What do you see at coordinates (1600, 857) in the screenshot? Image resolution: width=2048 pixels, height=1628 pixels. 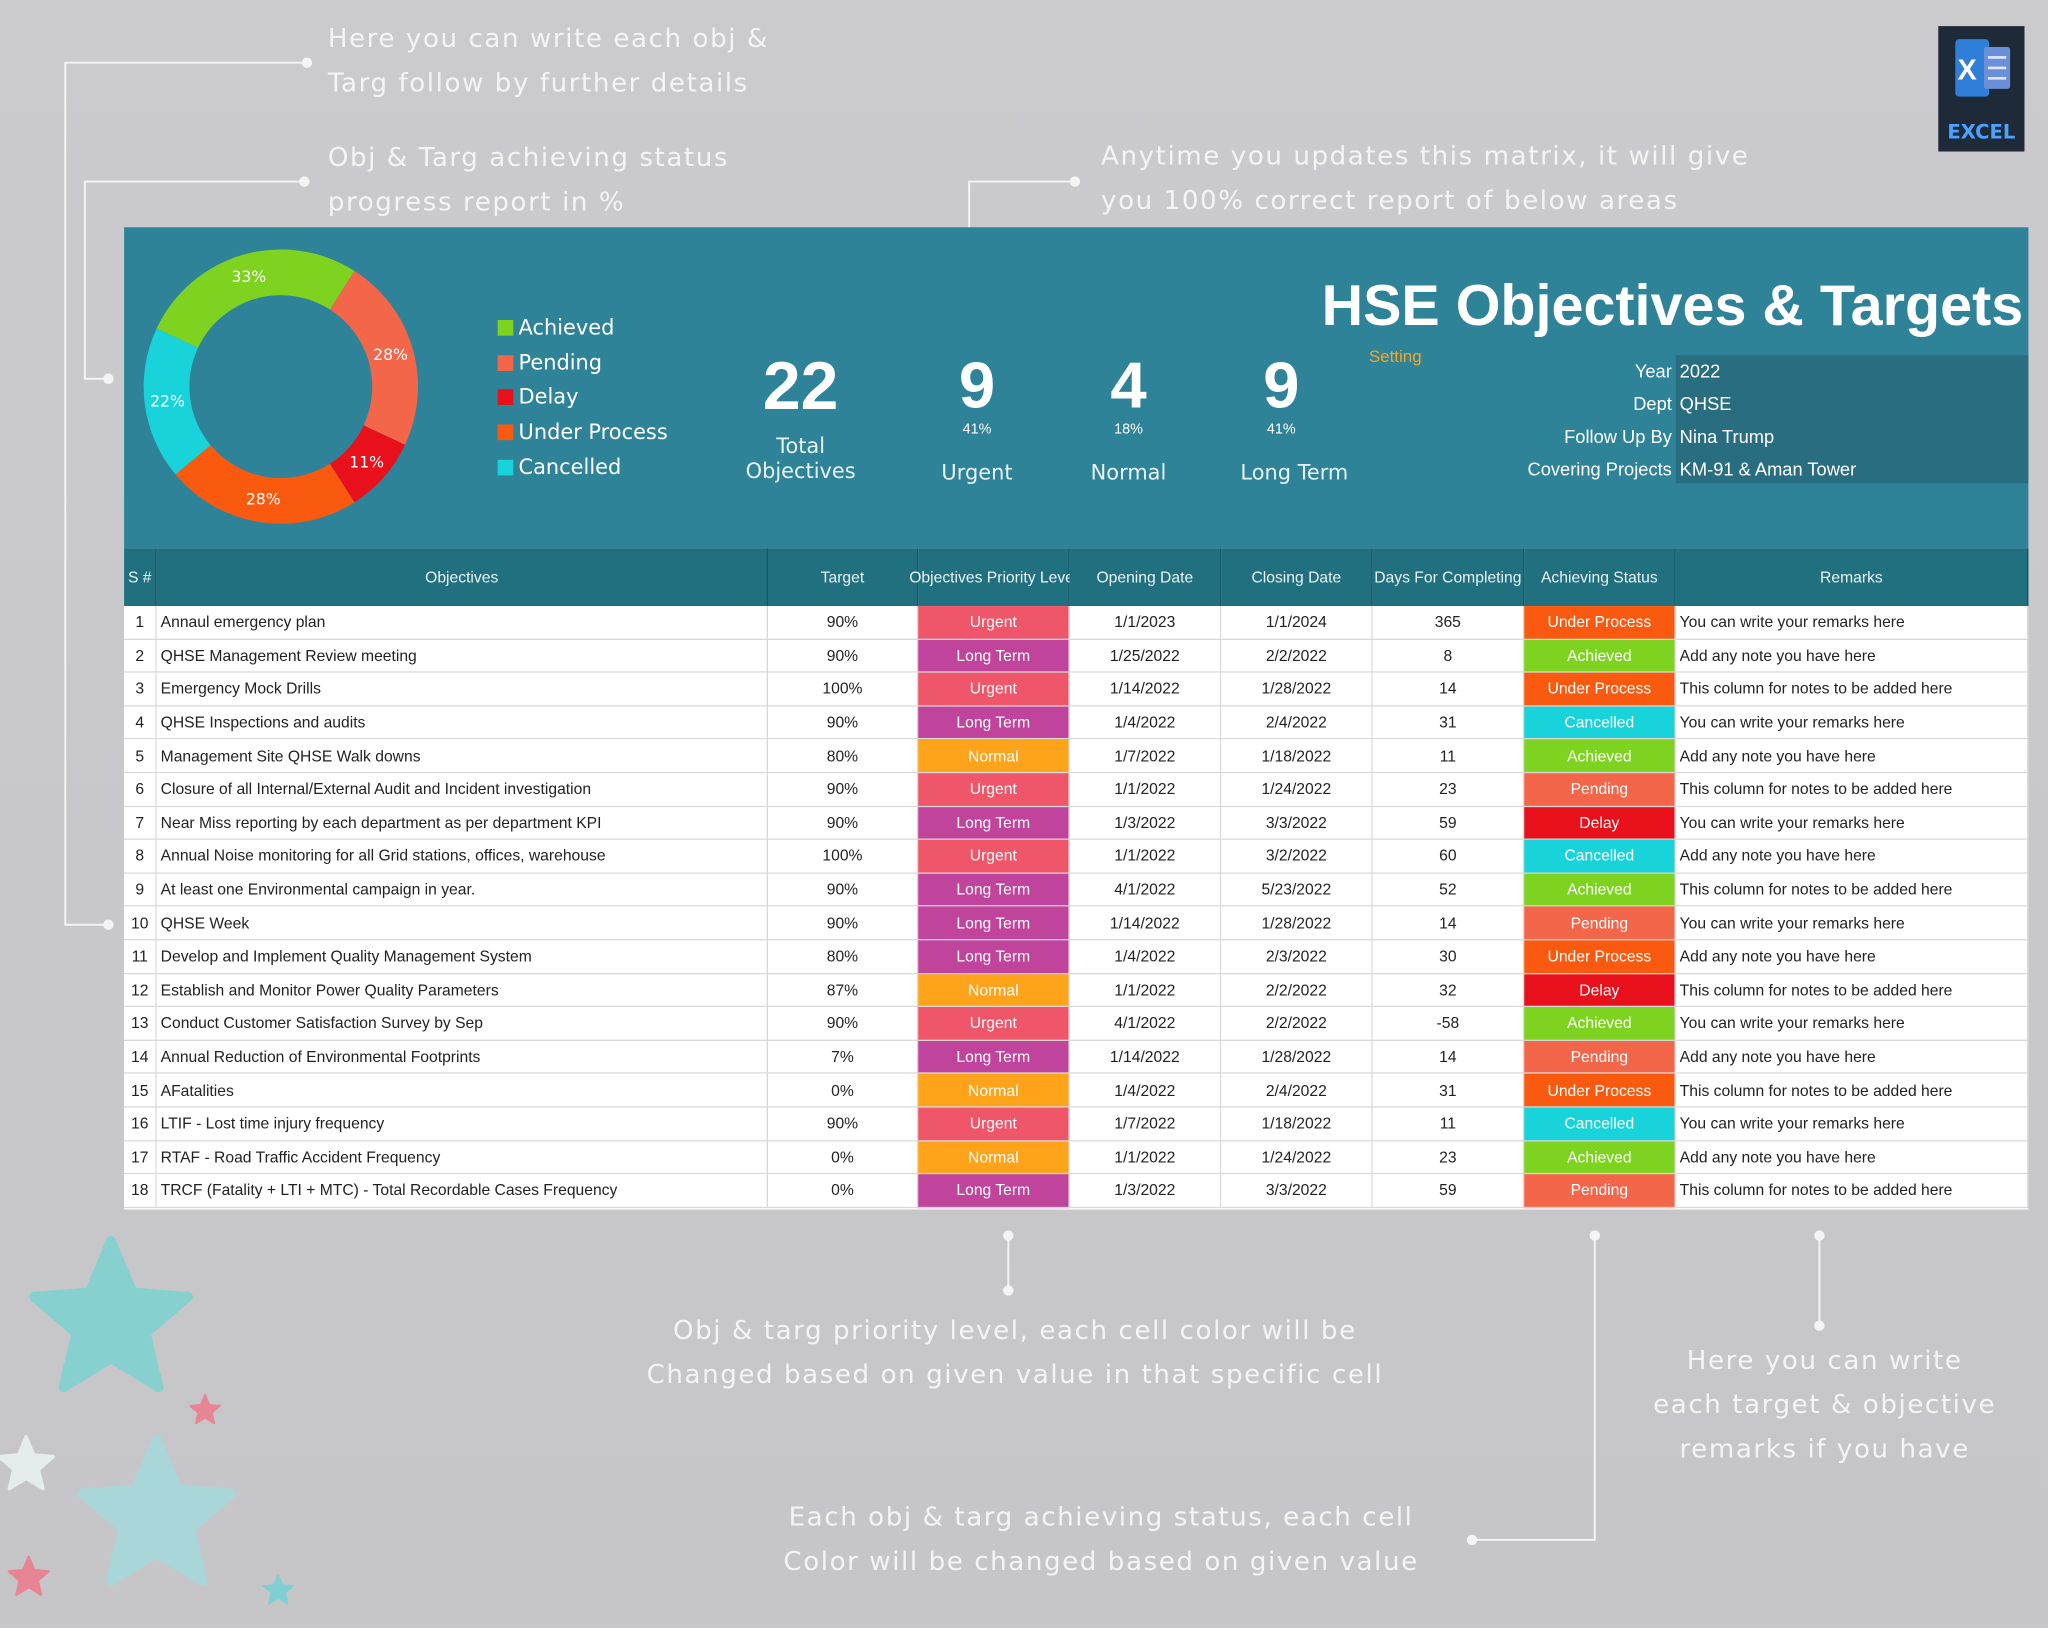 I see `table-cell: Cancelled` at bounding box center [1600, 857].